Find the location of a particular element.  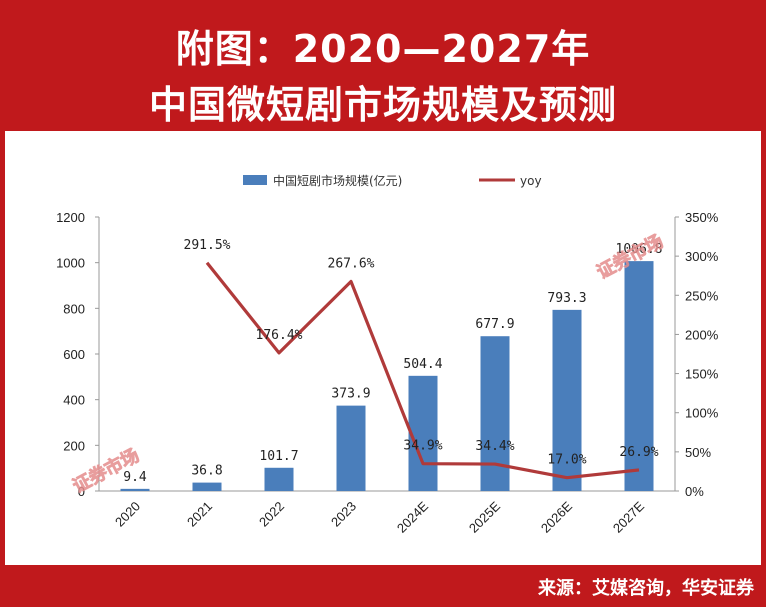

y-right-tick-label: 50% is located at coordinates (698, 452).